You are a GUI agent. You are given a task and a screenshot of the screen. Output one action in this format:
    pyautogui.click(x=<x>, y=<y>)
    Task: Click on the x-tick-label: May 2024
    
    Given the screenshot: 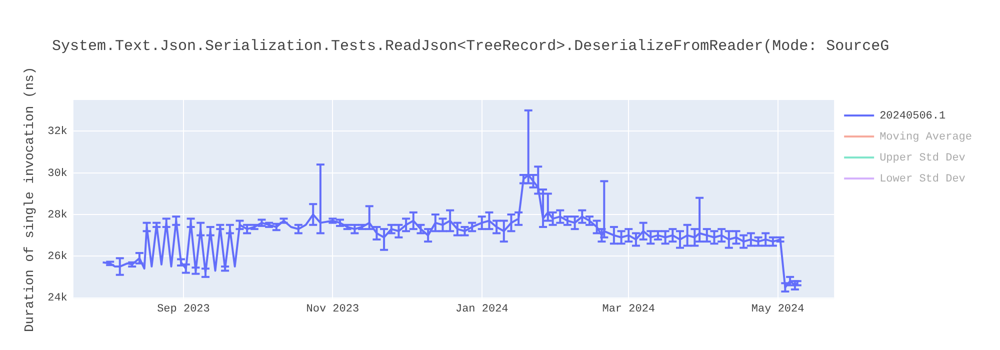 What is the action you would take?
    pyautogui.click(x=778, y=309)
    